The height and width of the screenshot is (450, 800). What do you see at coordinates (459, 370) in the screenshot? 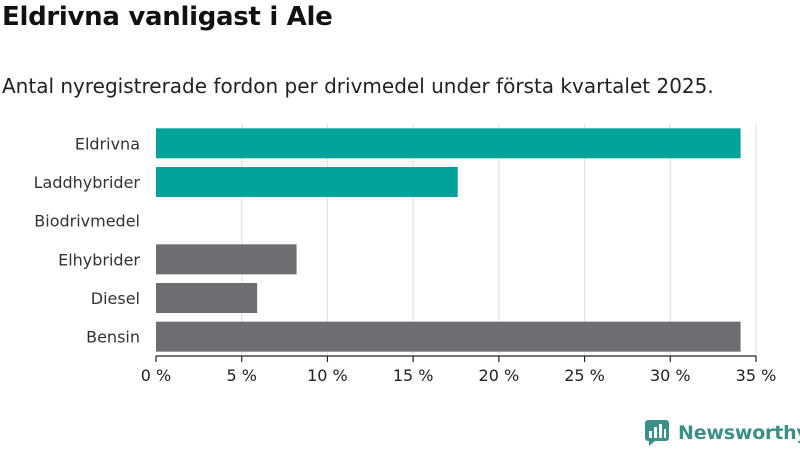
I see `x-axis: 0 % 5 % 10 % 15 % 20 % 25 % 30 % 35 %` at bounding box center [459, 370].